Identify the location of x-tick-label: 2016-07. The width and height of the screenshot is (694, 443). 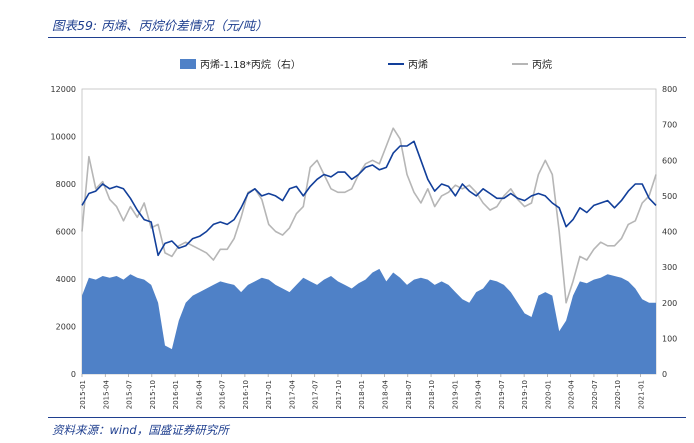
(223, 394).